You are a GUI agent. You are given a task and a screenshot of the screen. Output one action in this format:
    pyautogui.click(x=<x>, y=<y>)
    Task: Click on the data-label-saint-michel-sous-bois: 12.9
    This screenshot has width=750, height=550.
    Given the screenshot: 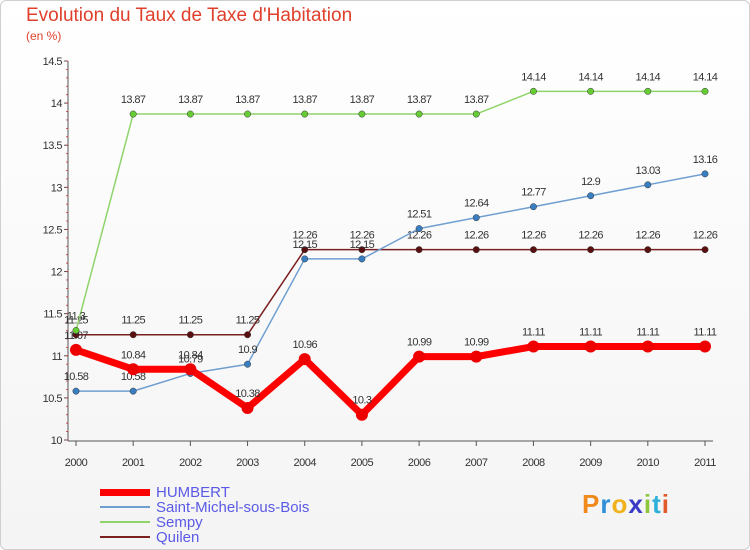 What is the action you would take?
    pyautogui.click(x=590, y=182)
    